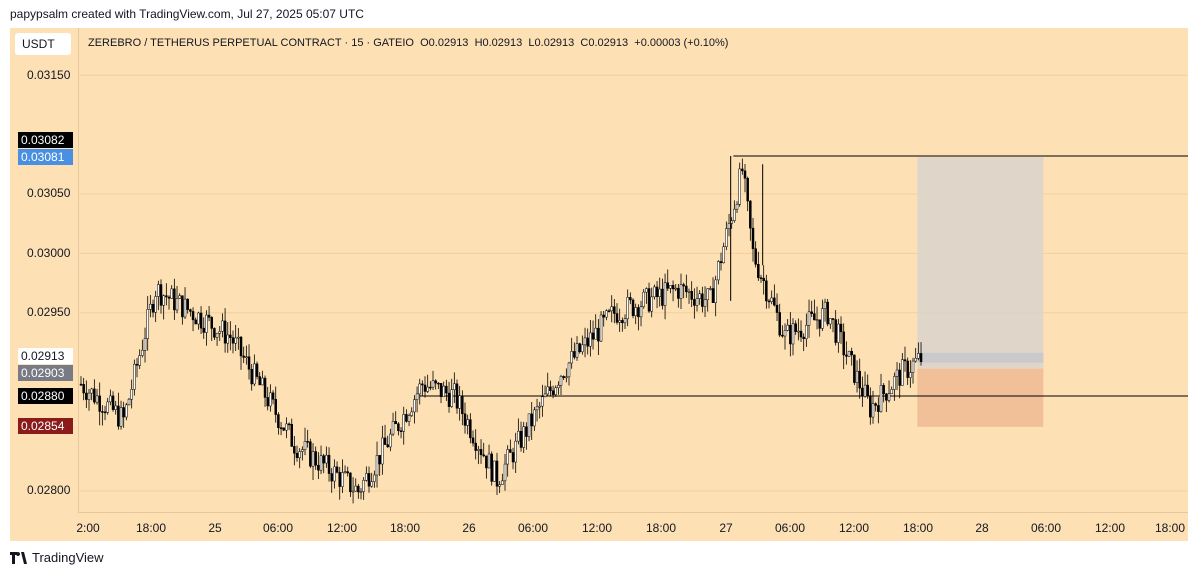 This screenshot has height=576, width=1199. Describe the element at coordinates (43, 44) in the screenshot. I see `currency-selector: USDT` at that location.